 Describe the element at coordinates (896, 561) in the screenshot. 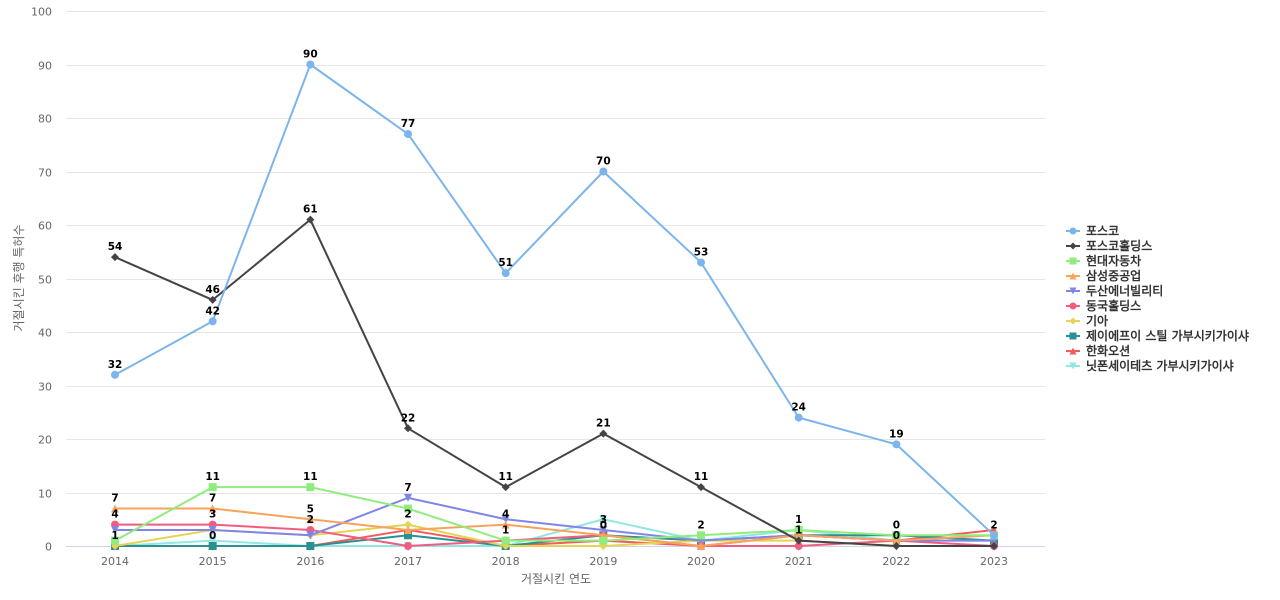

I see `x-tick-label: 2022` at that location.